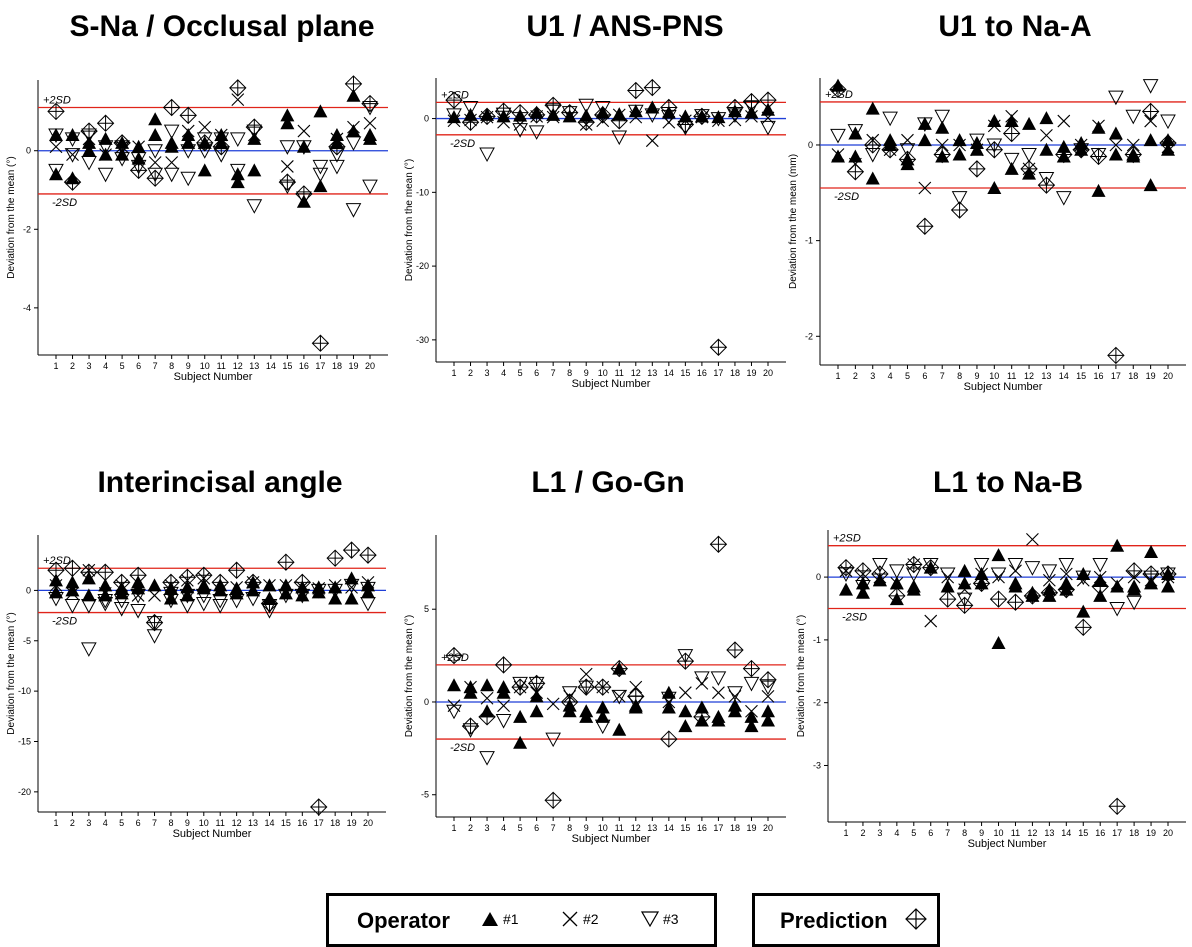  I want to click on y-tick-label: -20, so click(422, 266).